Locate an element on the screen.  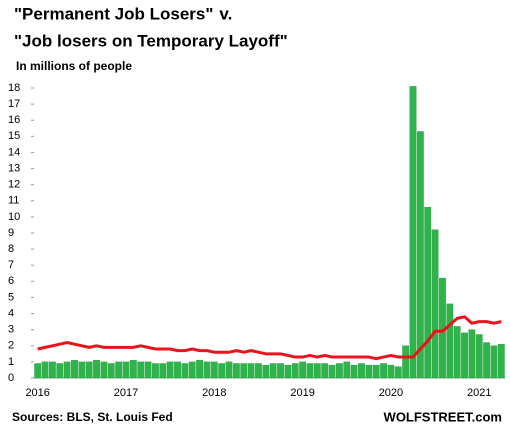
y-tick-label: 10 is located at coordinates (14, 217).